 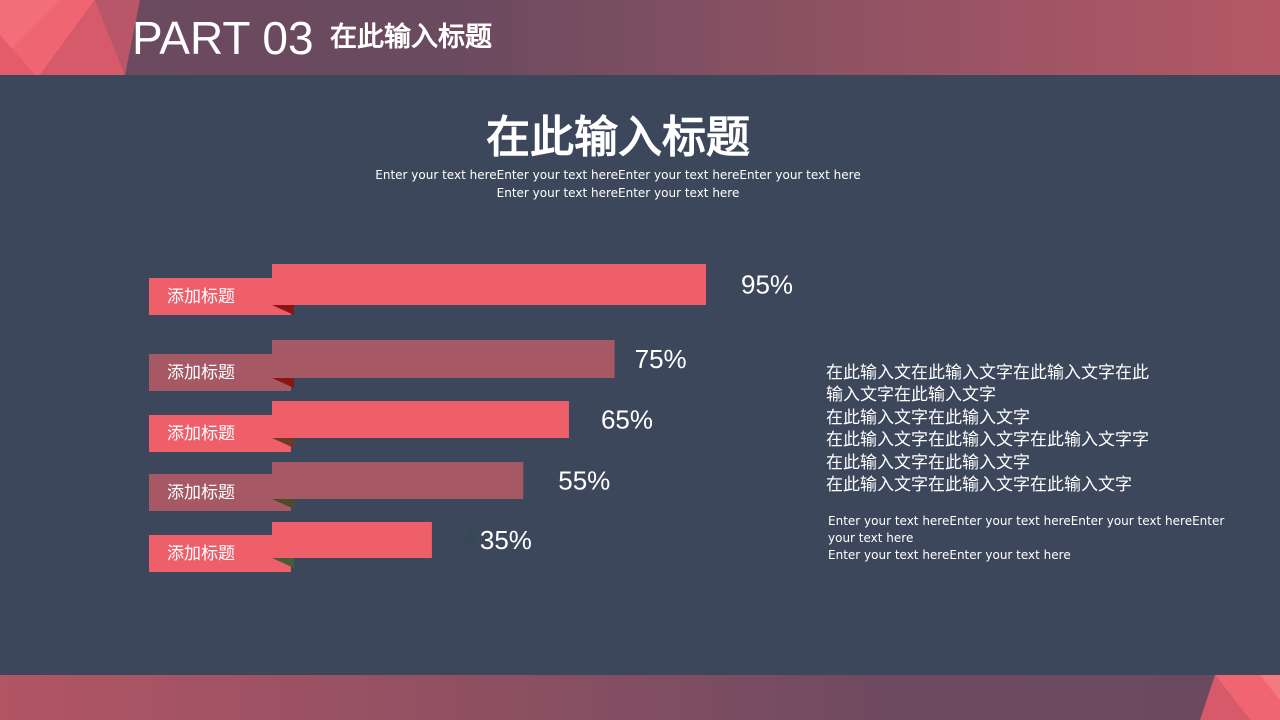 What do you see at coordinates (979, 485) in the screenshot?
I see `body-text-line: 在此输入文字在此输入文字在此输入文字` at bounding box center [979, 485].